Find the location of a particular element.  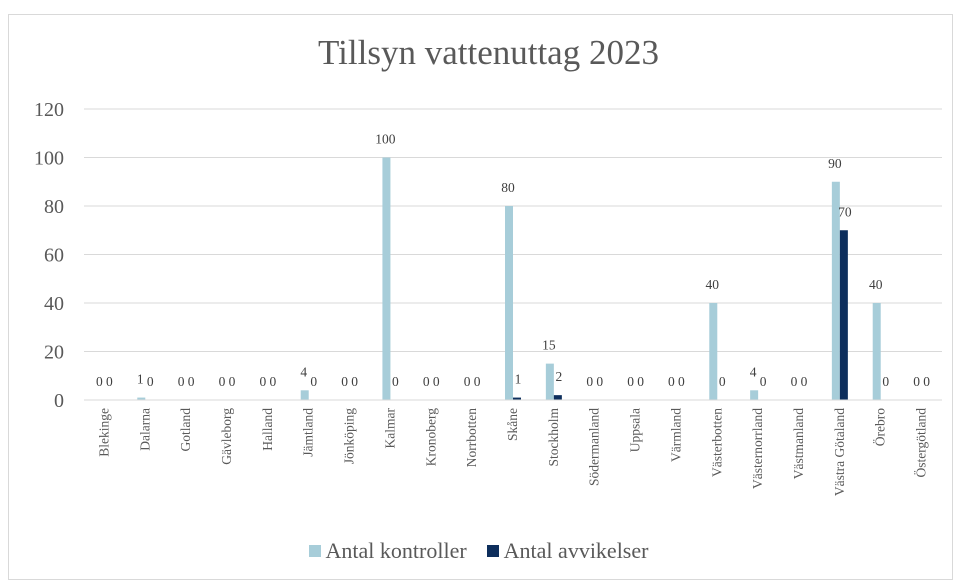

category-label: Västerbotten is located at coordinates (716, 442).